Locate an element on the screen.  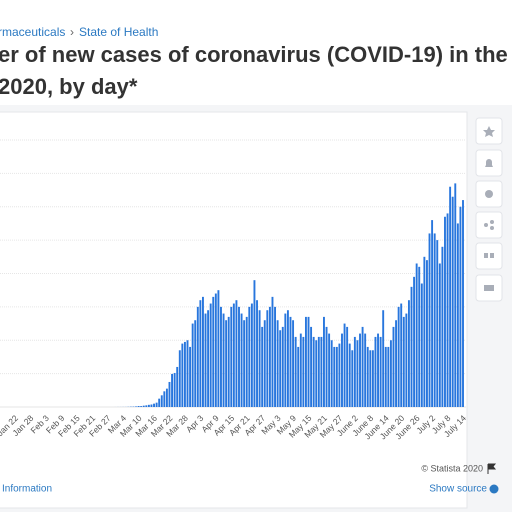
bell-icon is located at coordinates (489, 163).